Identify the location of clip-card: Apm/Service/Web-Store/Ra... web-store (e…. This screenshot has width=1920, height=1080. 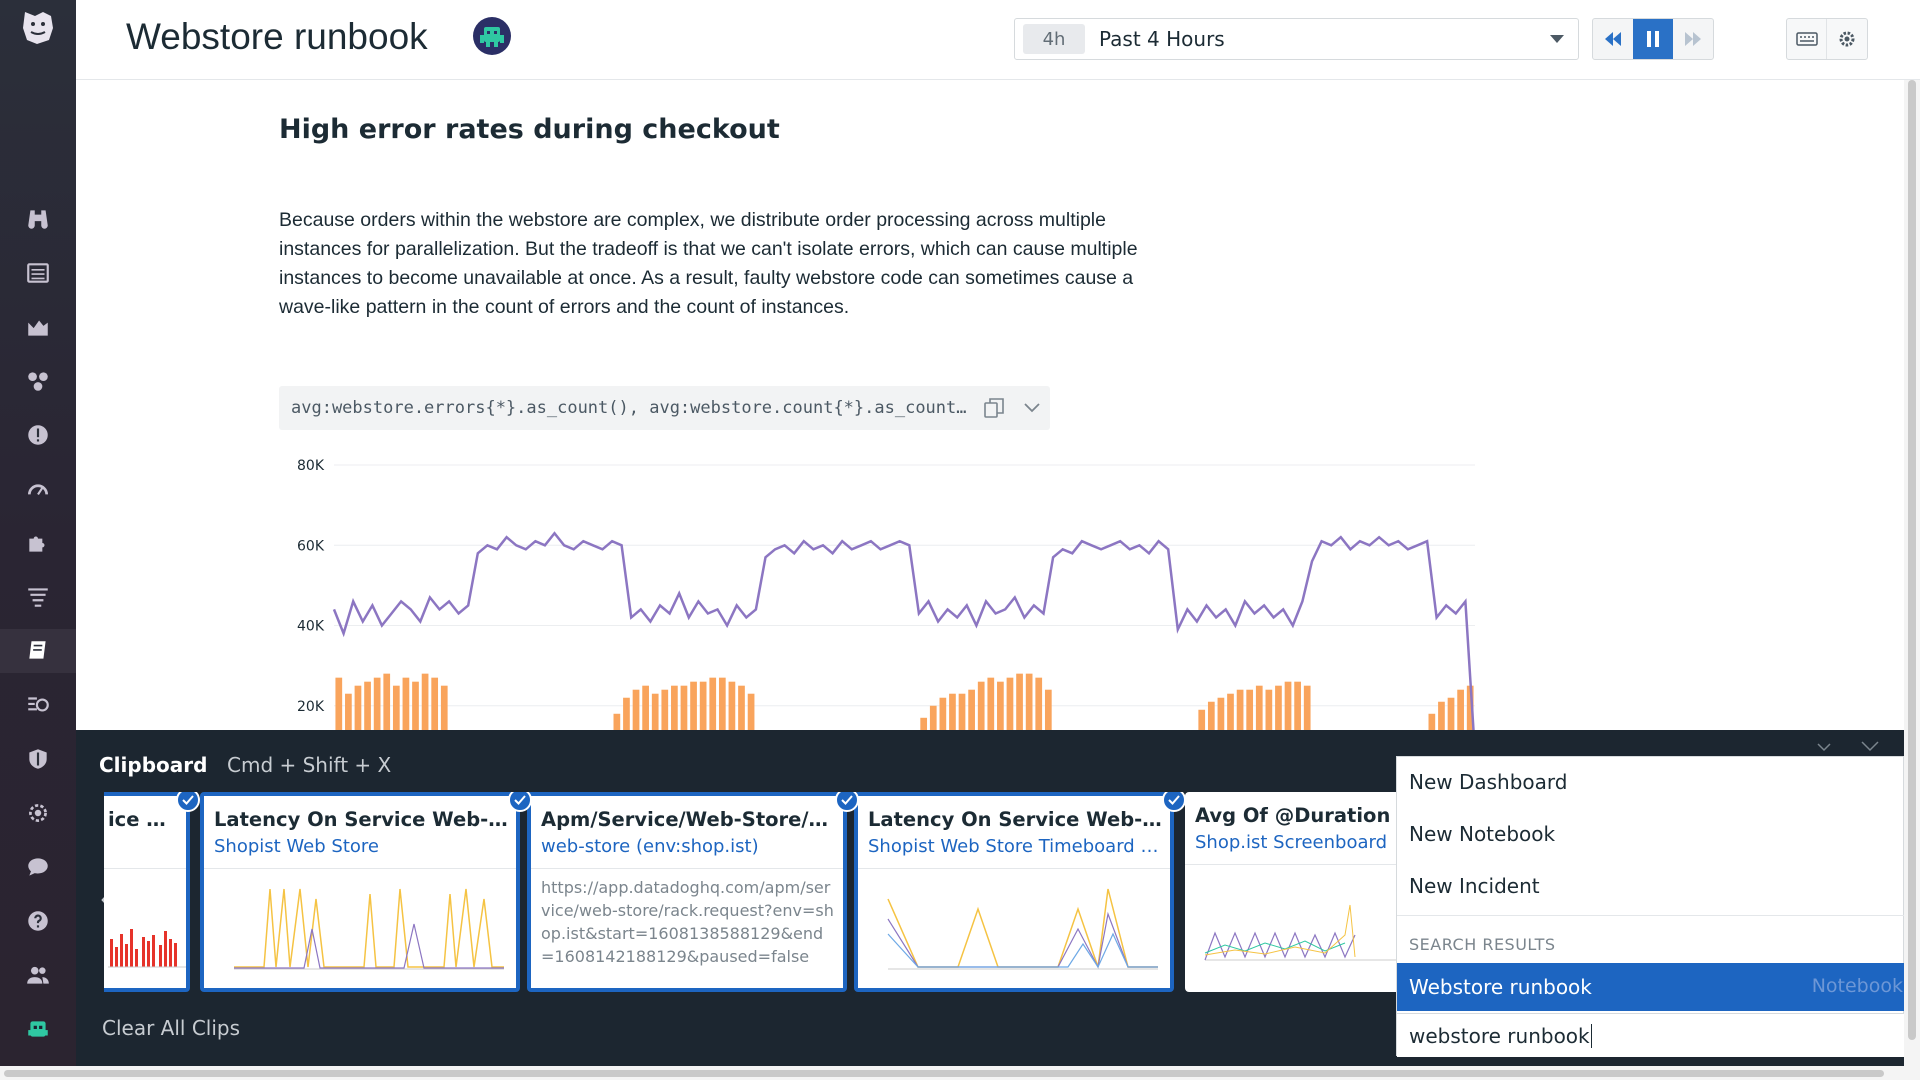
(687, 892).